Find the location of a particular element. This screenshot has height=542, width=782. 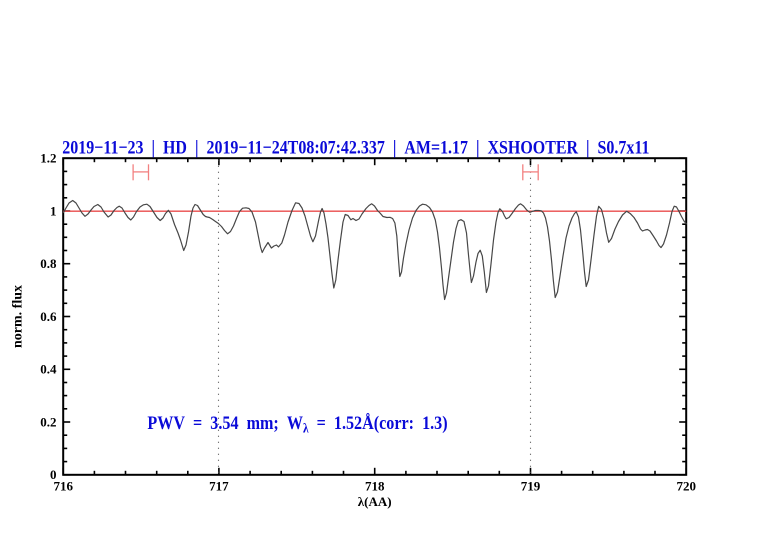

svg-text: 717 is located at coordinates (219, 486).